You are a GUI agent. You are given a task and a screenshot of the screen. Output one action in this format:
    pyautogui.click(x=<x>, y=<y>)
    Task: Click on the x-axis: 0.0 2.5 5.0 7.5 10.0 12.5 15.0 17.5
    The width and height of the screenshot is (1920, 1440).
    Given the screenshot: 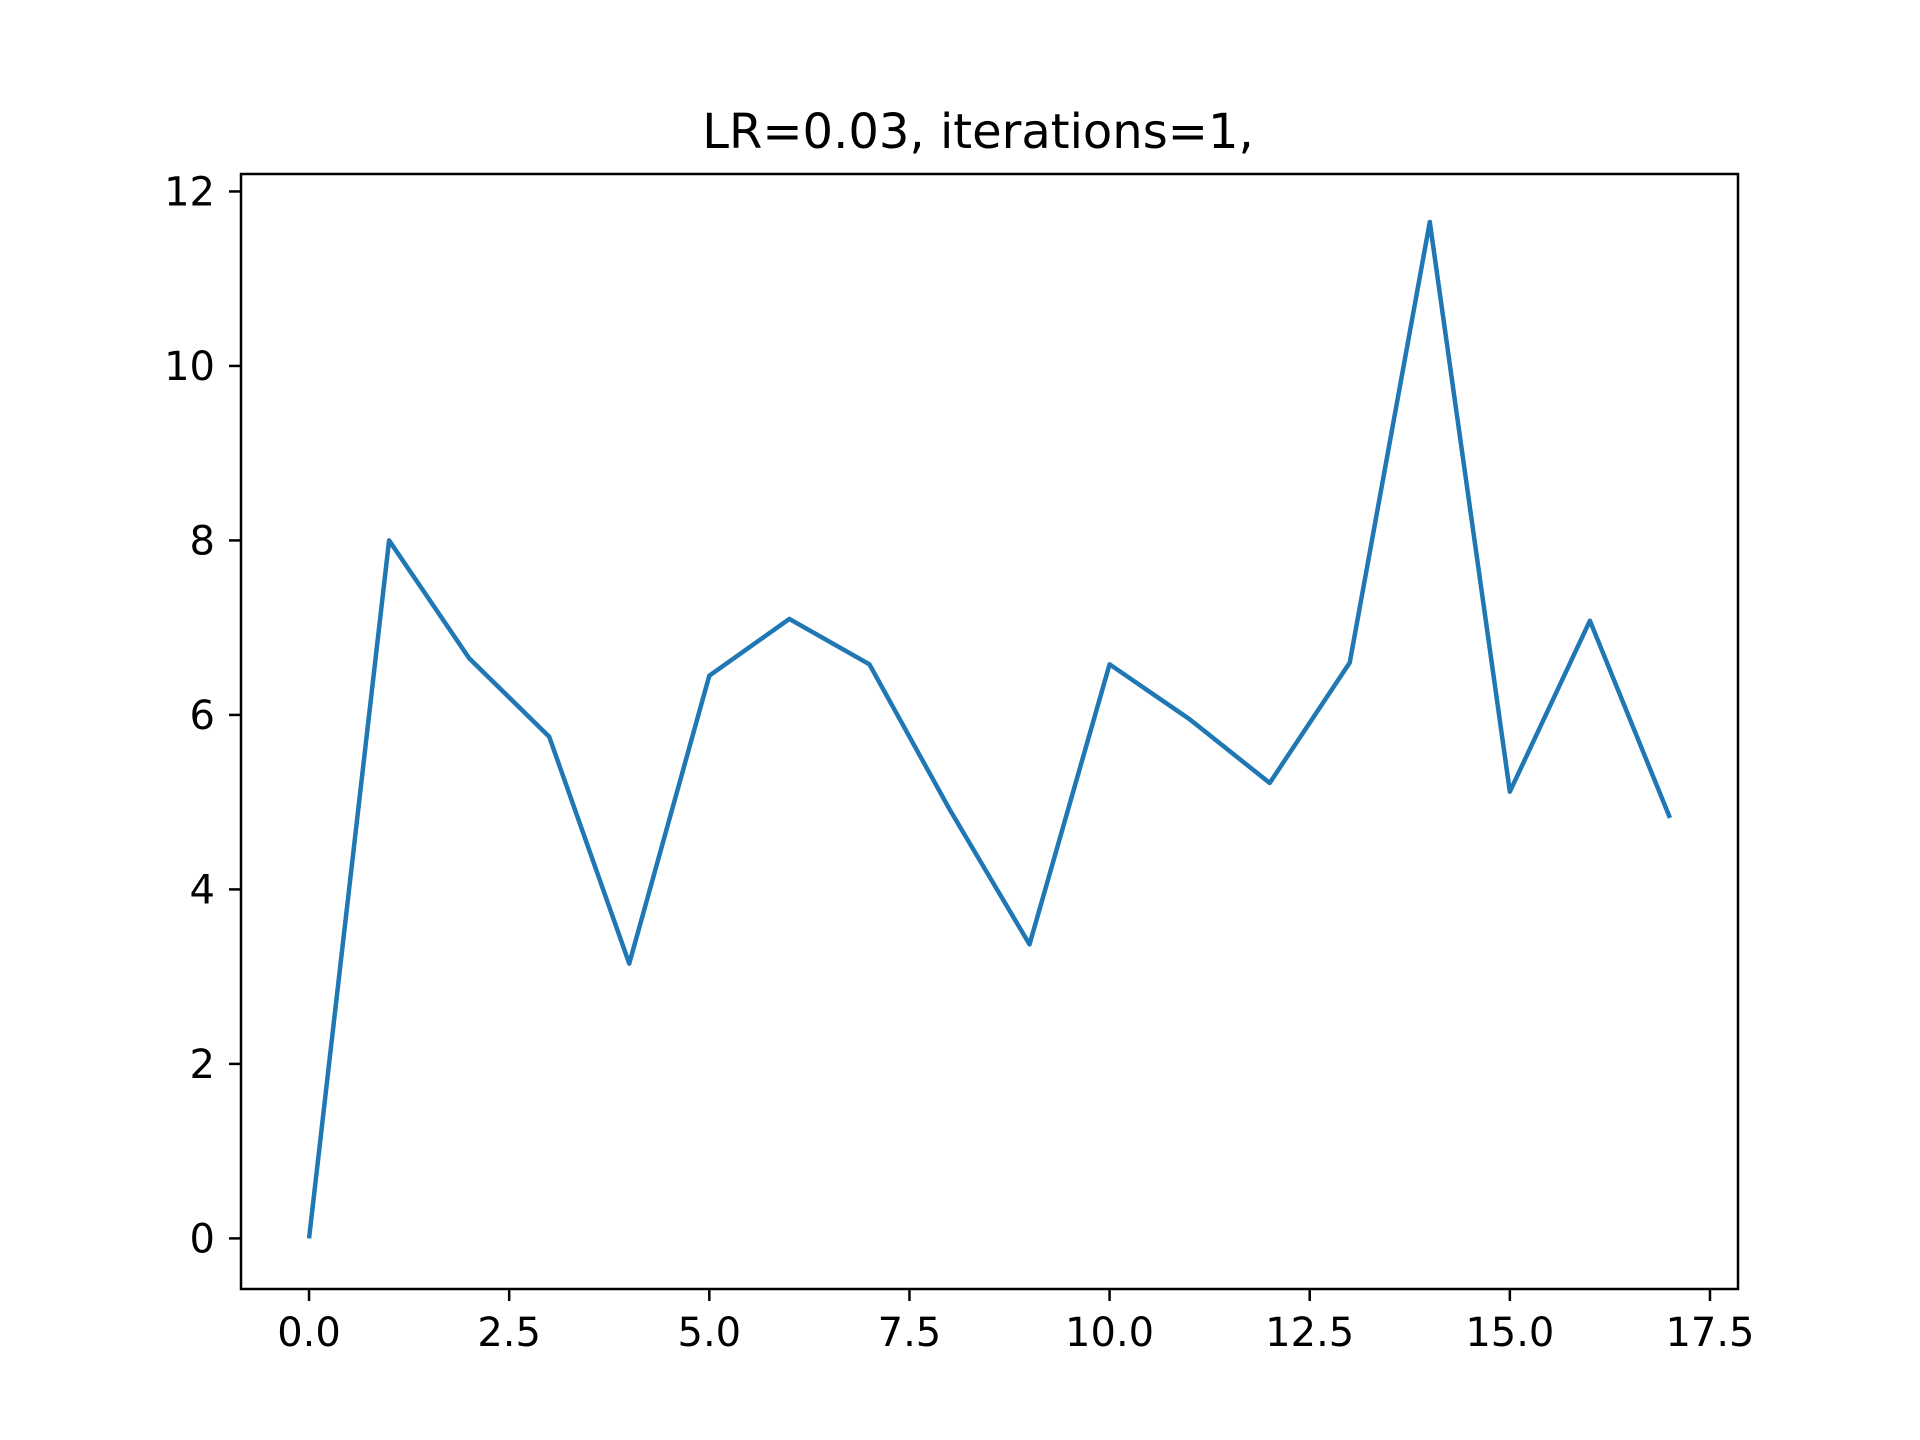 What is the action you would take?
    pyautogui.click(x=1016, y=1322)
    